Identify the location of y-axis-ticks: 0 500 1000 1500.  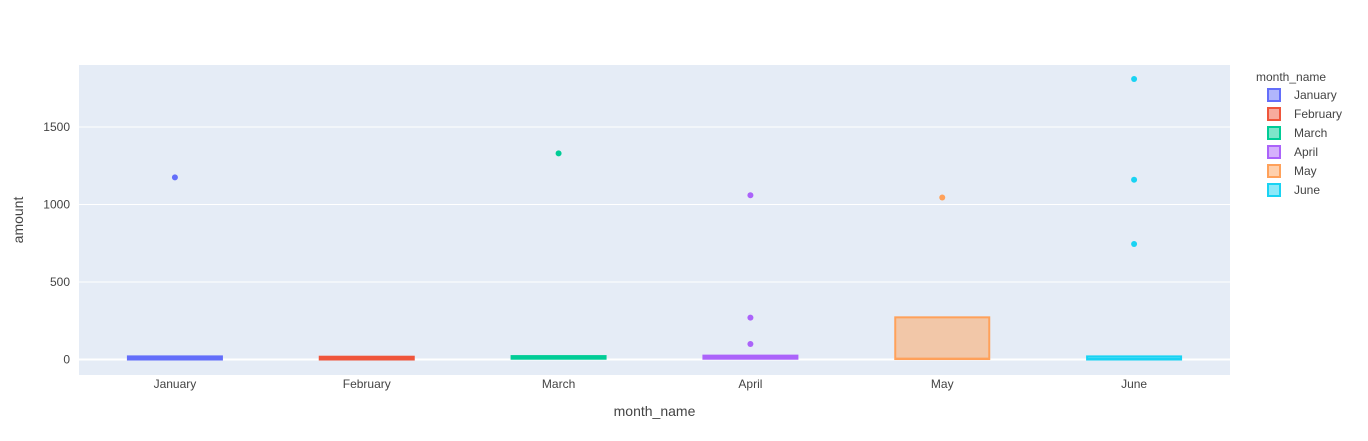
(56, 243).